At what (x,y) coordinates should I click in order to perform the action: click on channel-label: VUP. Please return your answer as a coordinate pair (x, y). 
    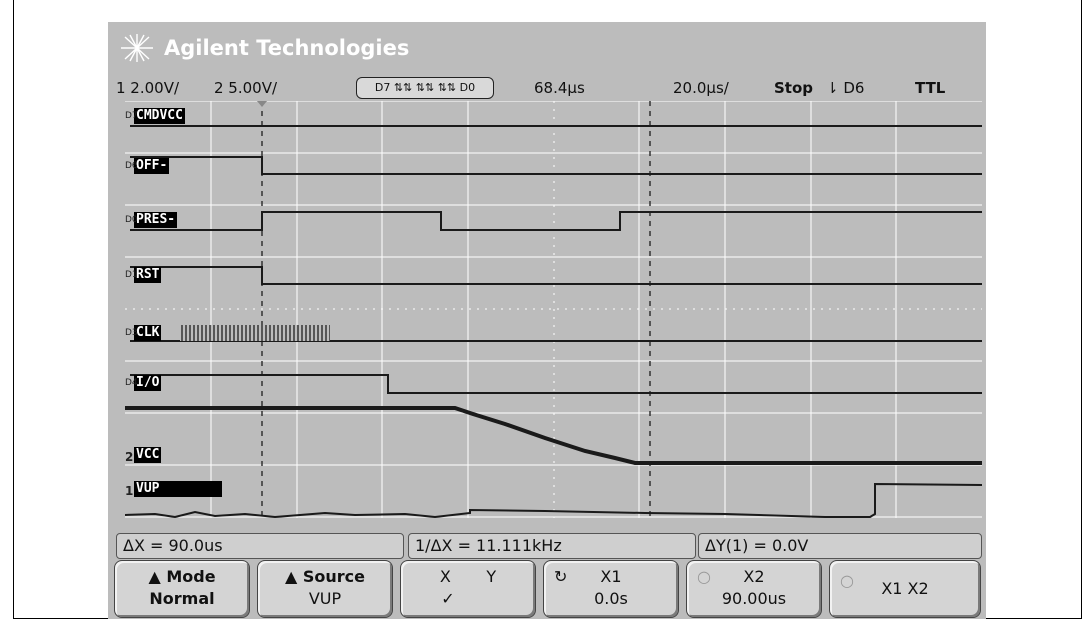
    Looking at the image, I should click on (178, 489).